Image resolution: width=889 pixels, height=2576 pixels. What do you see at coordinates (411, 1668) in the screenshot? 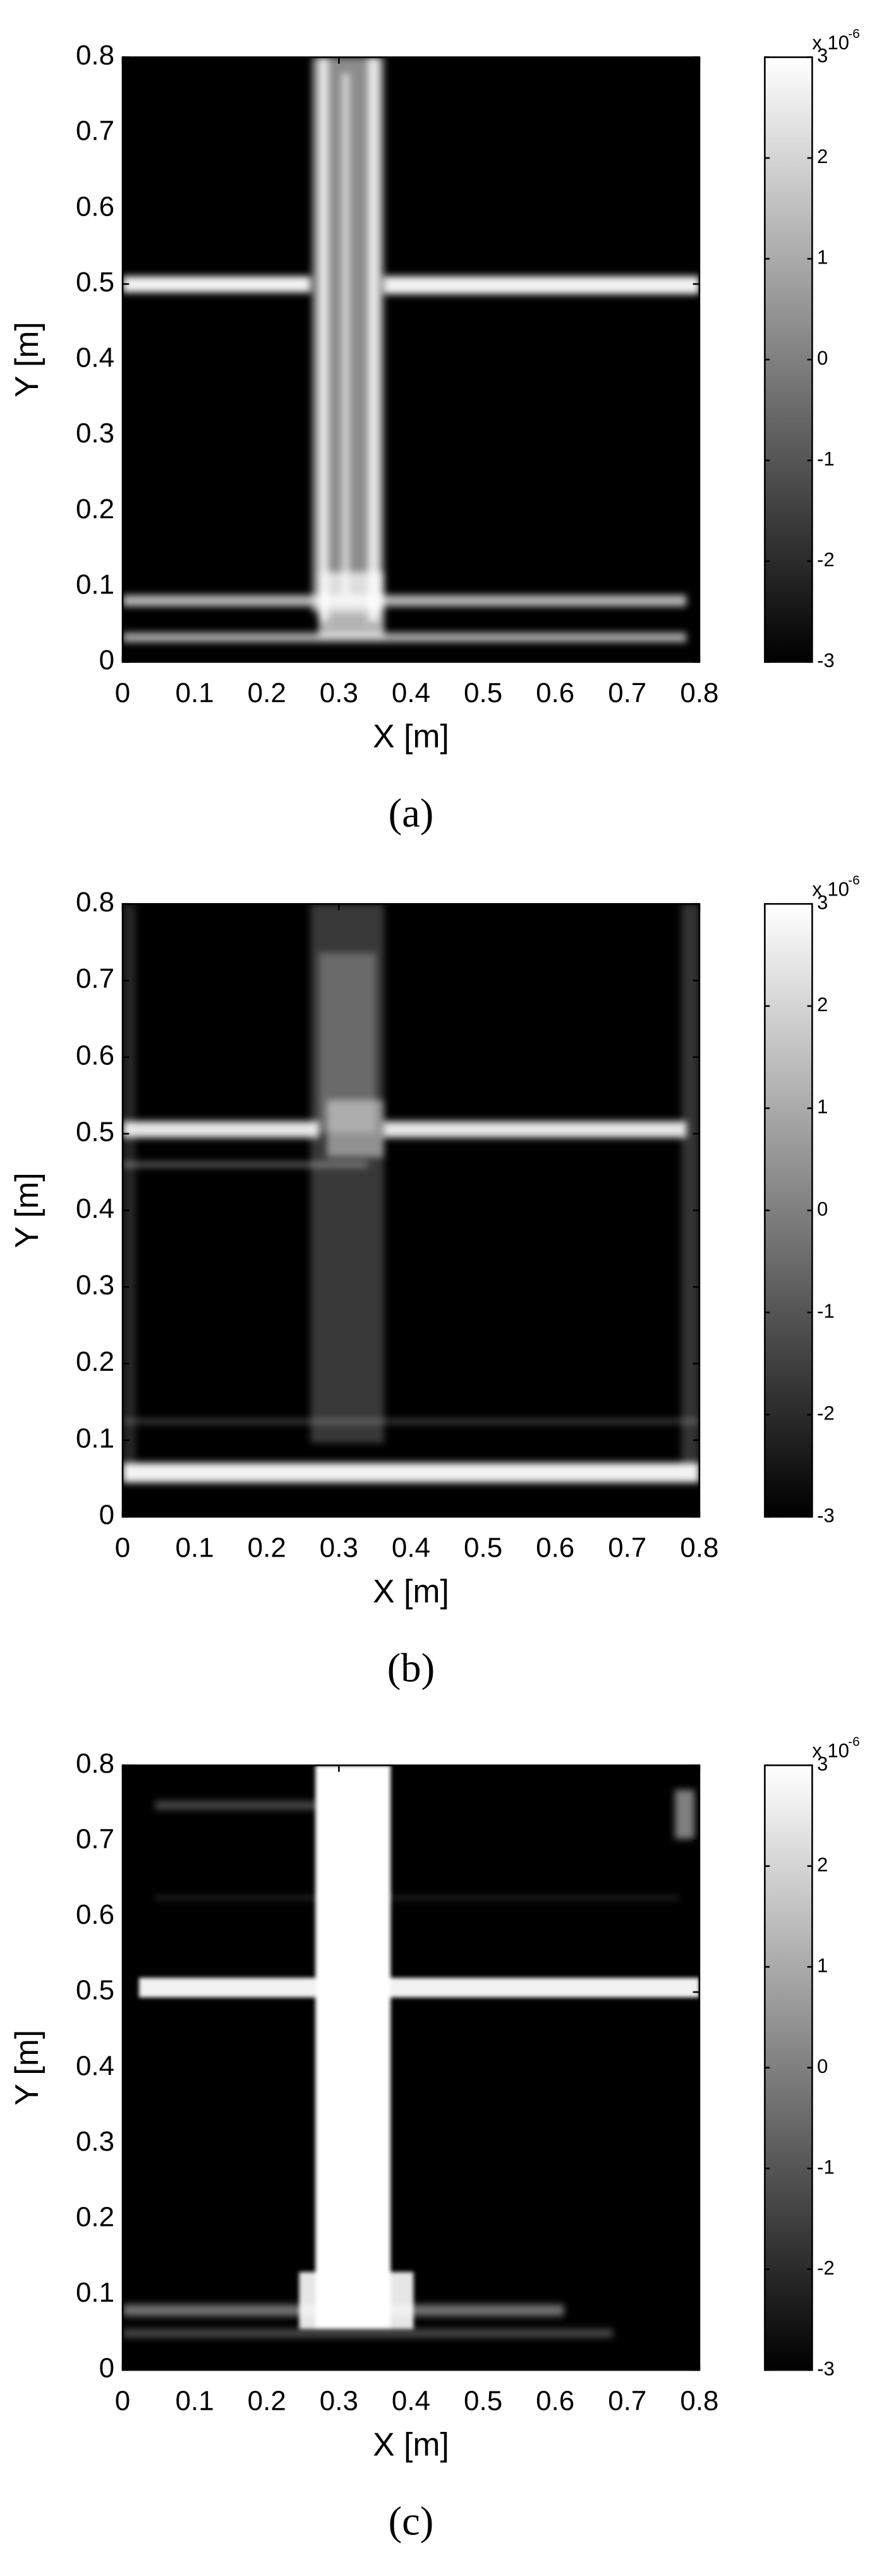
I see `caption: (b)` at bounding box center [411, 1668].